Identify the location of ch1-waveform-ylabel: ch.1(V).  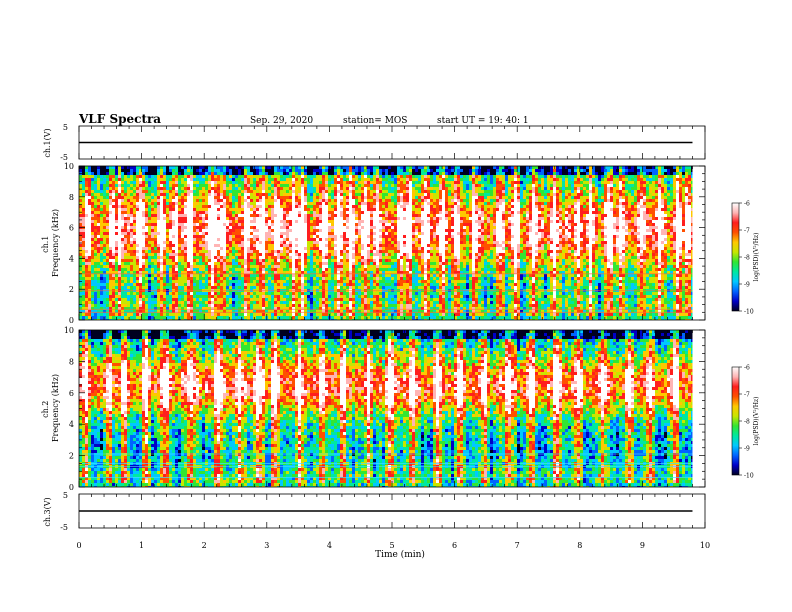
(47, 142).